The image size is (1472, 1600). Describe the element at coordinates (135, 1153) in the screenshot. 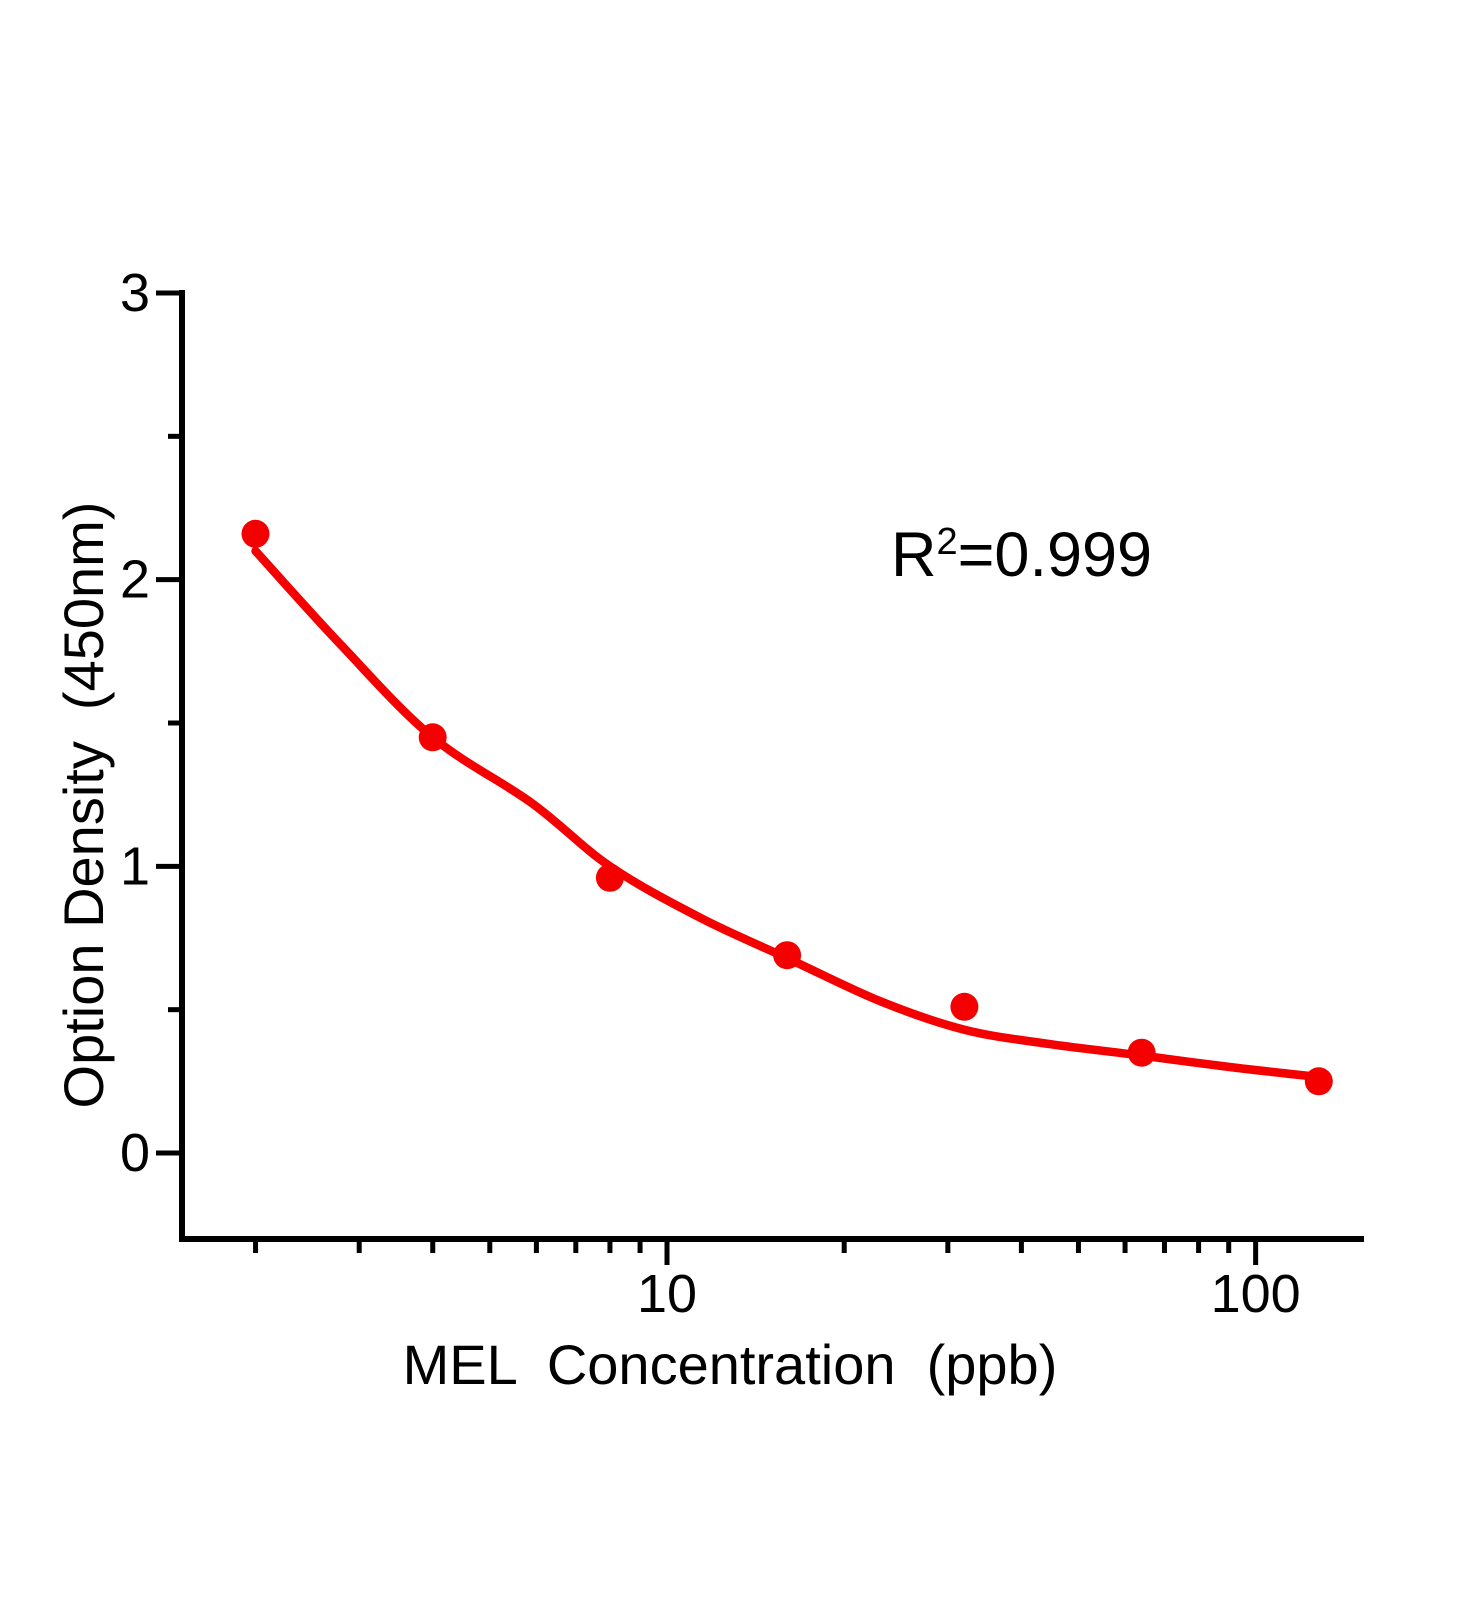

I see `y-tick-label: 0` at that location.